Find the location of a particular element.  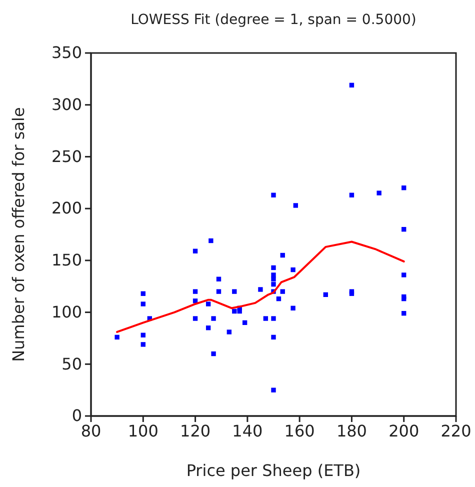

x-tick-label: 100 is located at coordinates (143, 430).